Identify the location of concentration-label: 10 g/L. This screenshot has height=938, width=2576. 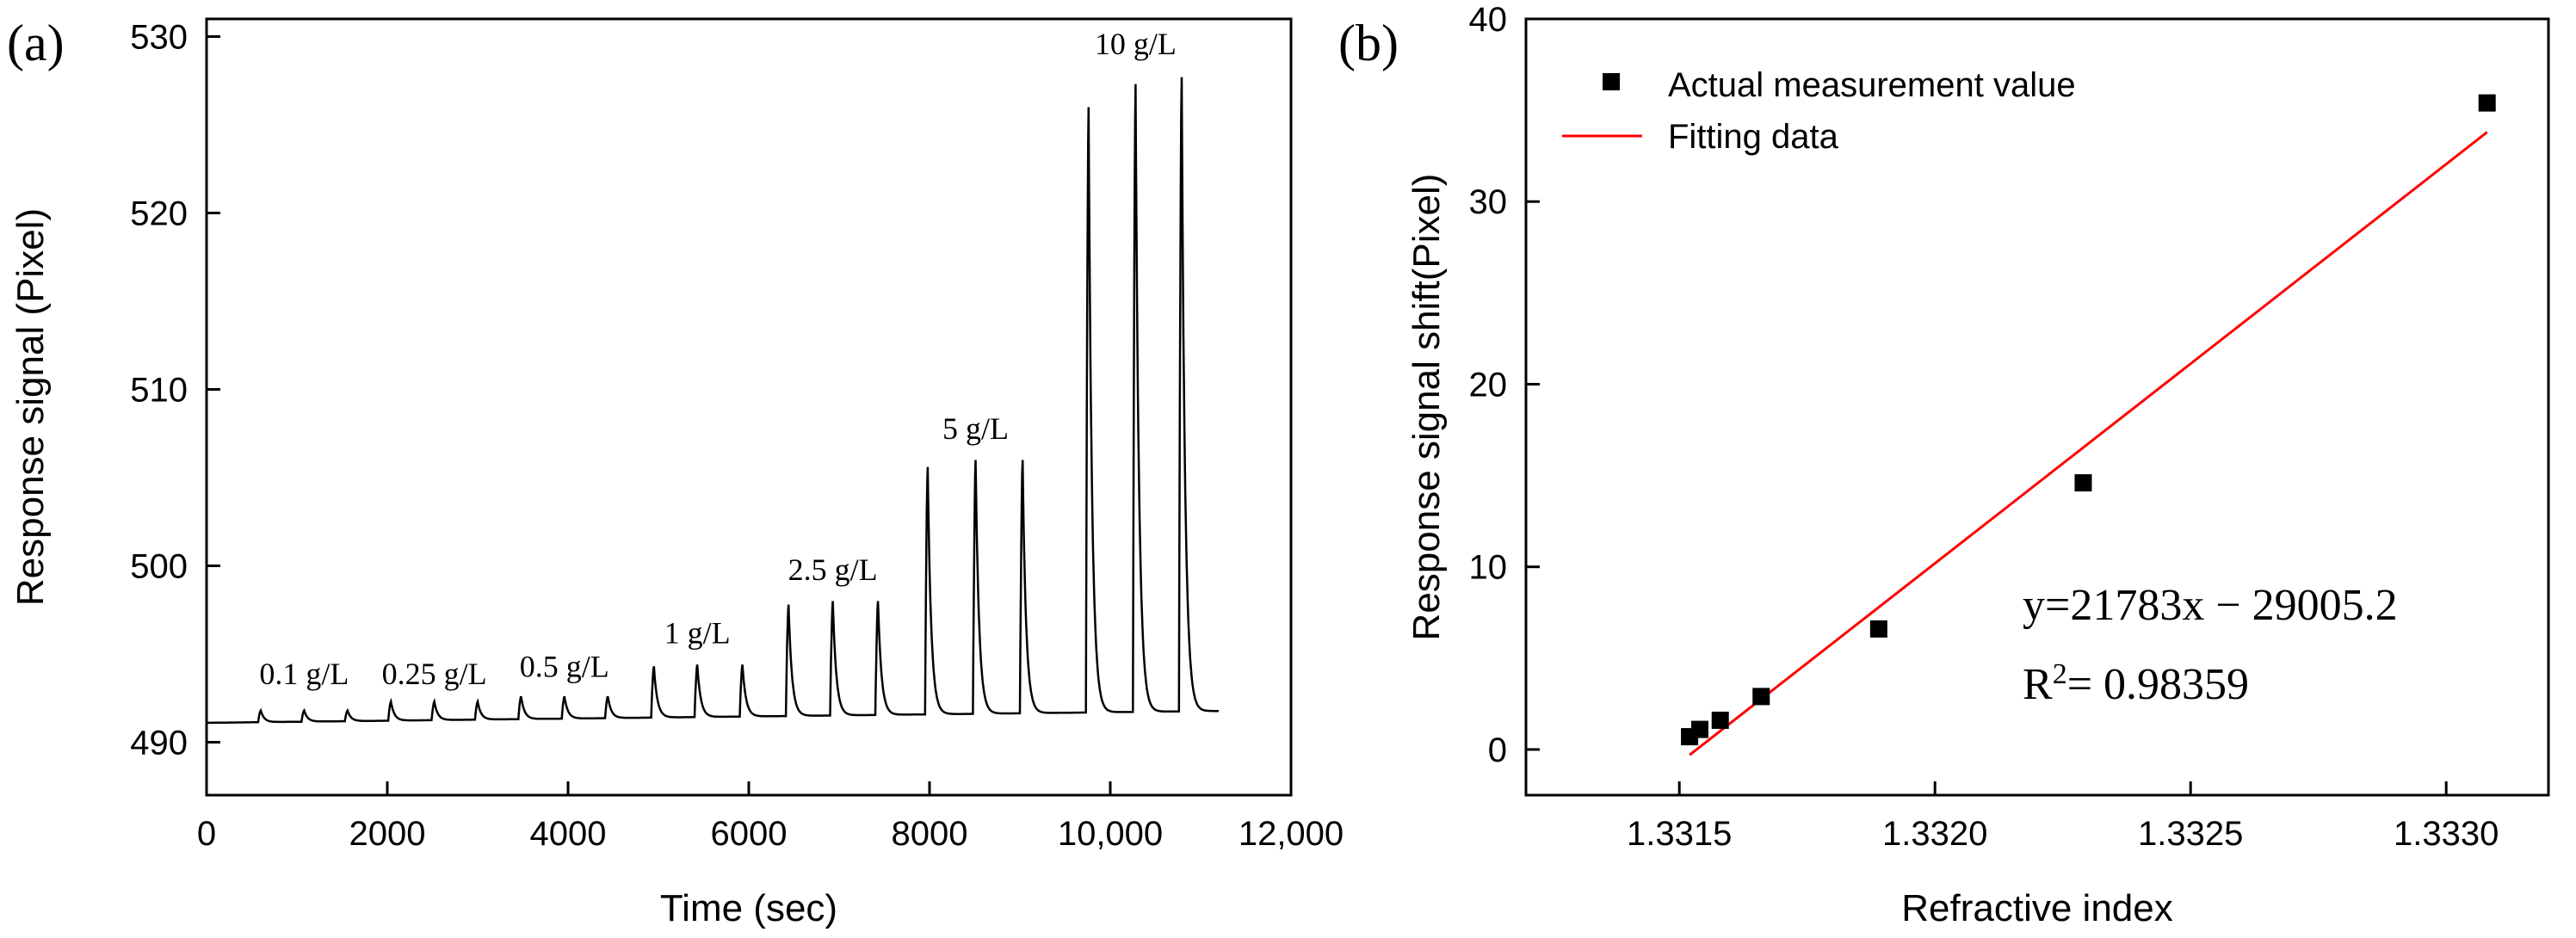
(1136, 44).